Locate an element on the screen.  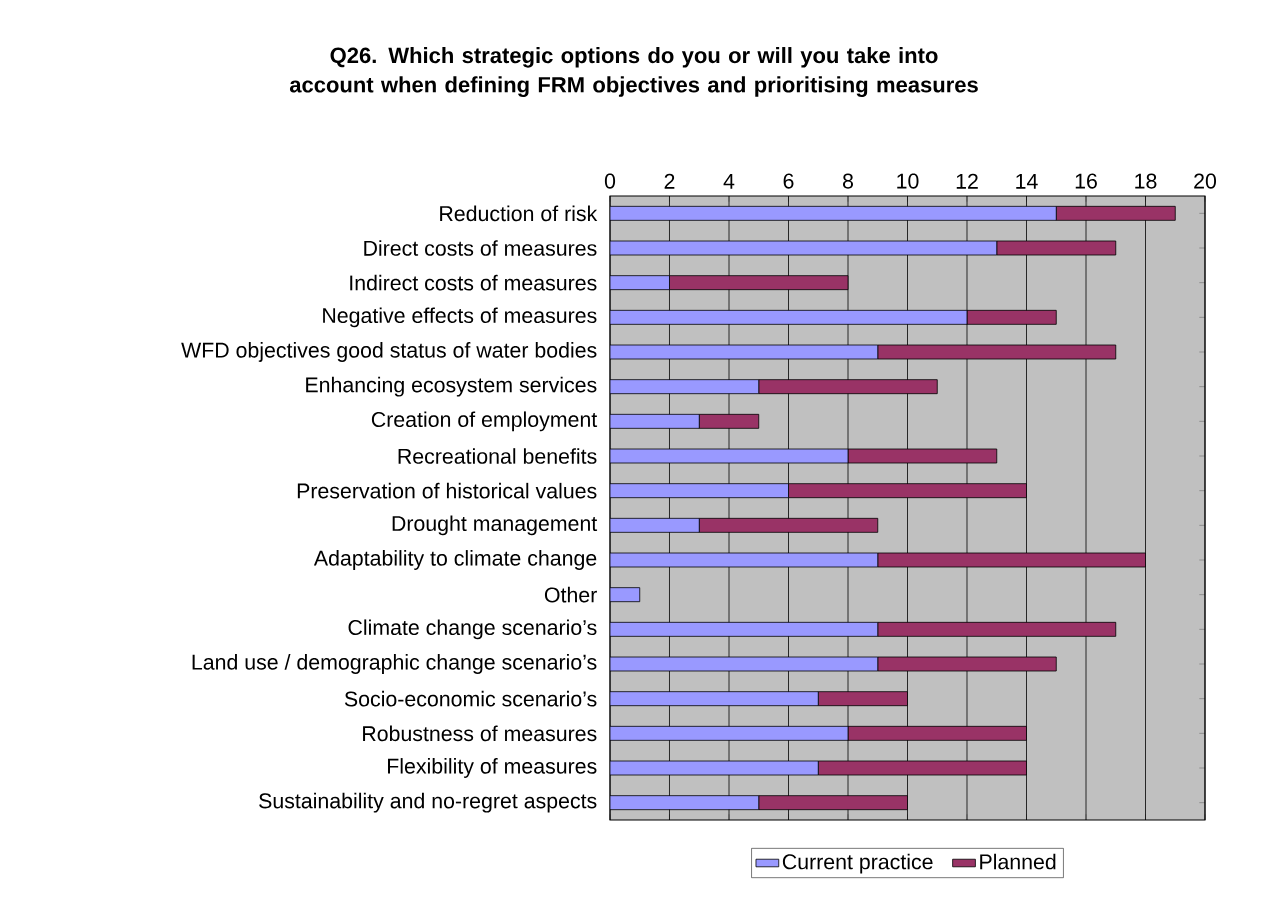
y-tick-label: Reduction of risk is located at coordinates (519, 213).